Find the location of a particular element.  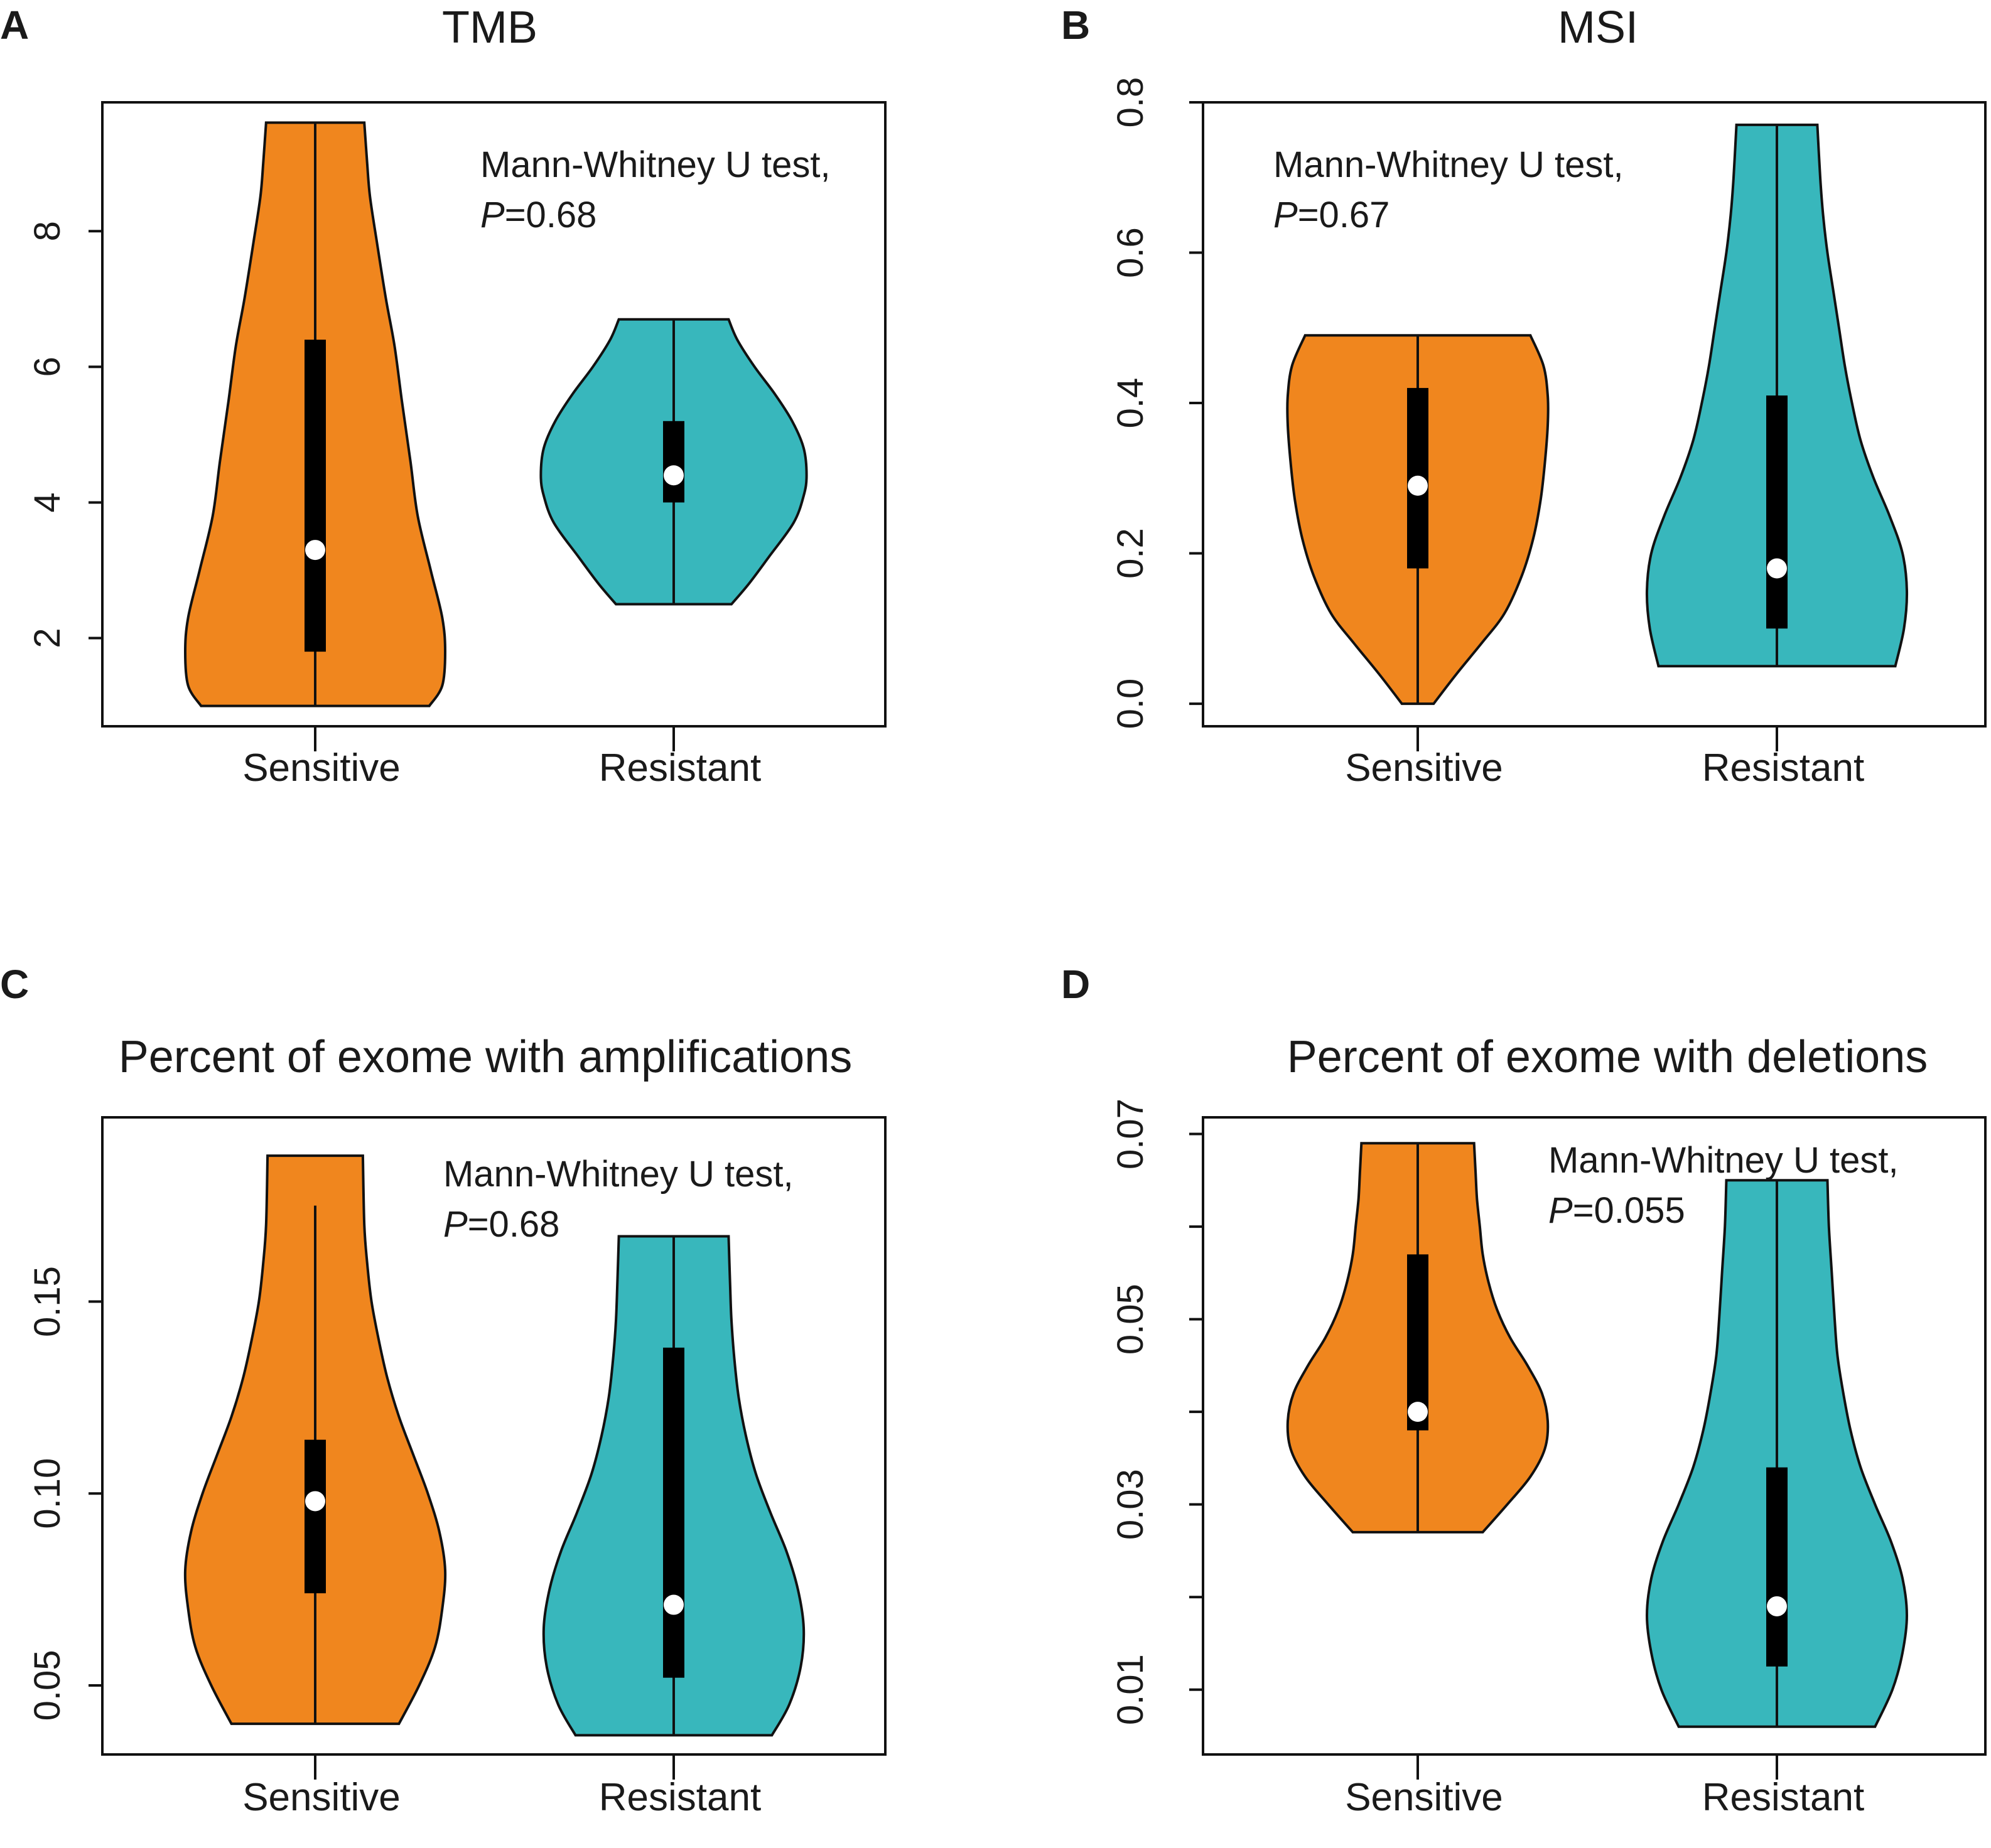

chart-title: MSI is located at coordinates (1598, 28).